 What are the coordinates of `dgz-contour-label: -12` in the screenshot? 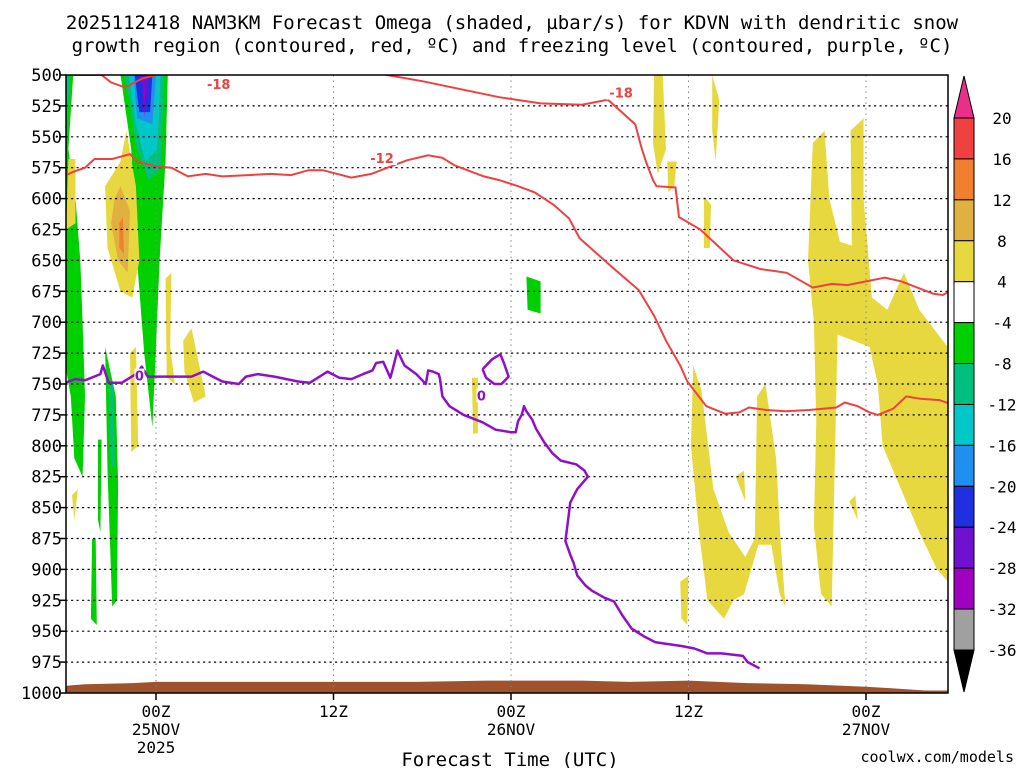 It's located at (382, 159).